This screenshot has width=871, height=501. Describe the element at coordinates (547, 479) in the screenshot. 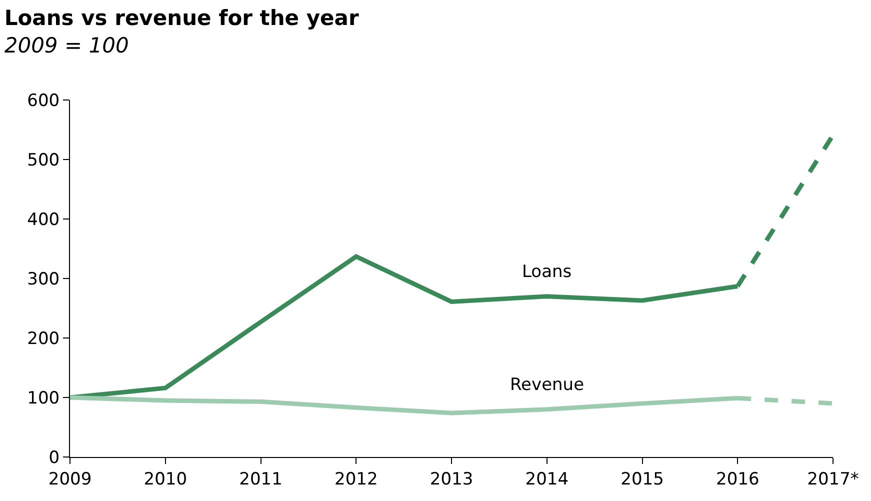

I see `x-tick-label: 2014` at that location.